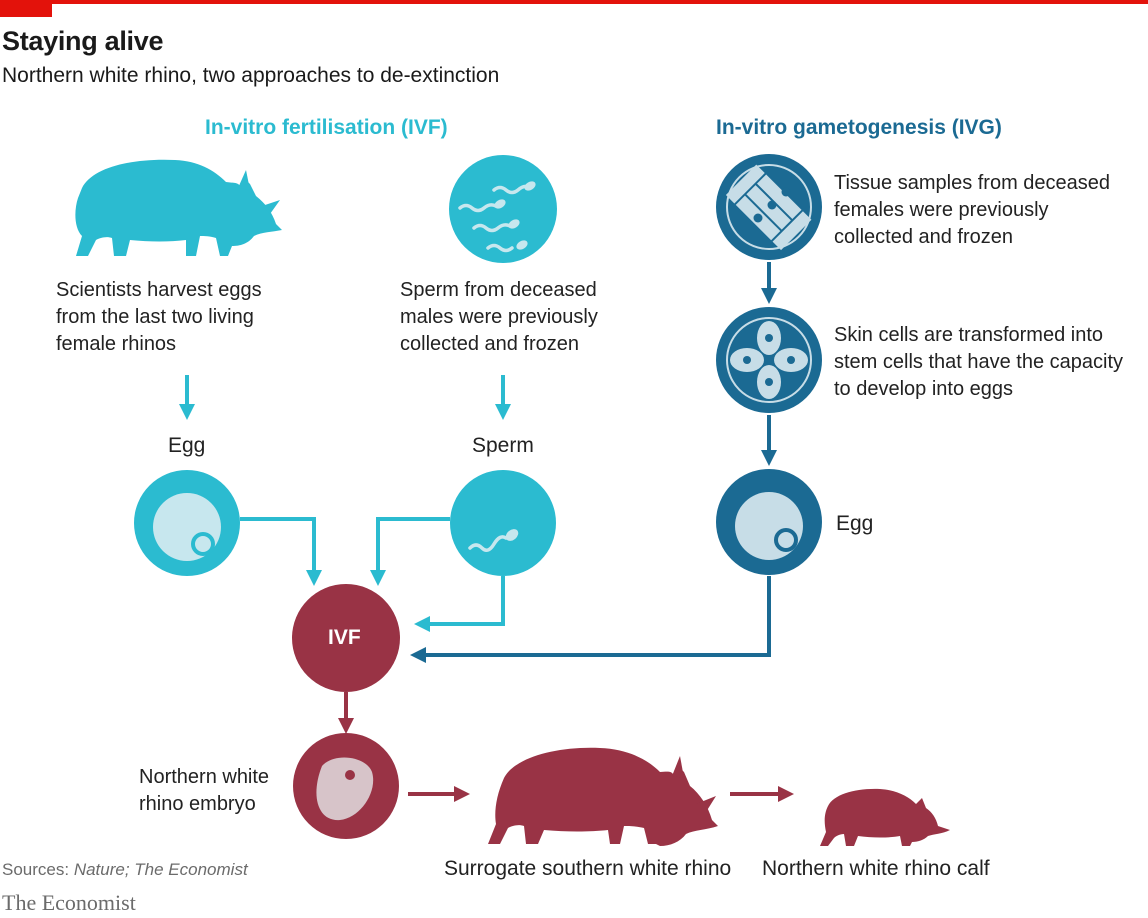  What do you see at coordinates (876, 868) in the screenshot?
I see `calf-label: Northern white rhino calf` at bounding box center [876, 868].